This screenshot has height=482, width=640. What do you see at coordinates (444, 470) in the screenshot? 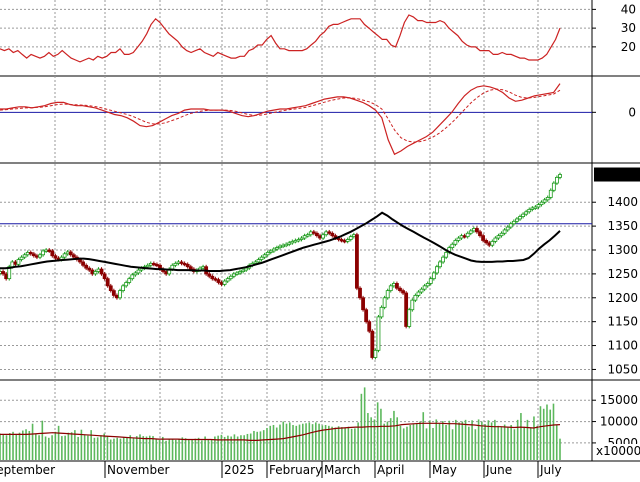
I see `x-label-6: May` at bounding box center [444, 470].